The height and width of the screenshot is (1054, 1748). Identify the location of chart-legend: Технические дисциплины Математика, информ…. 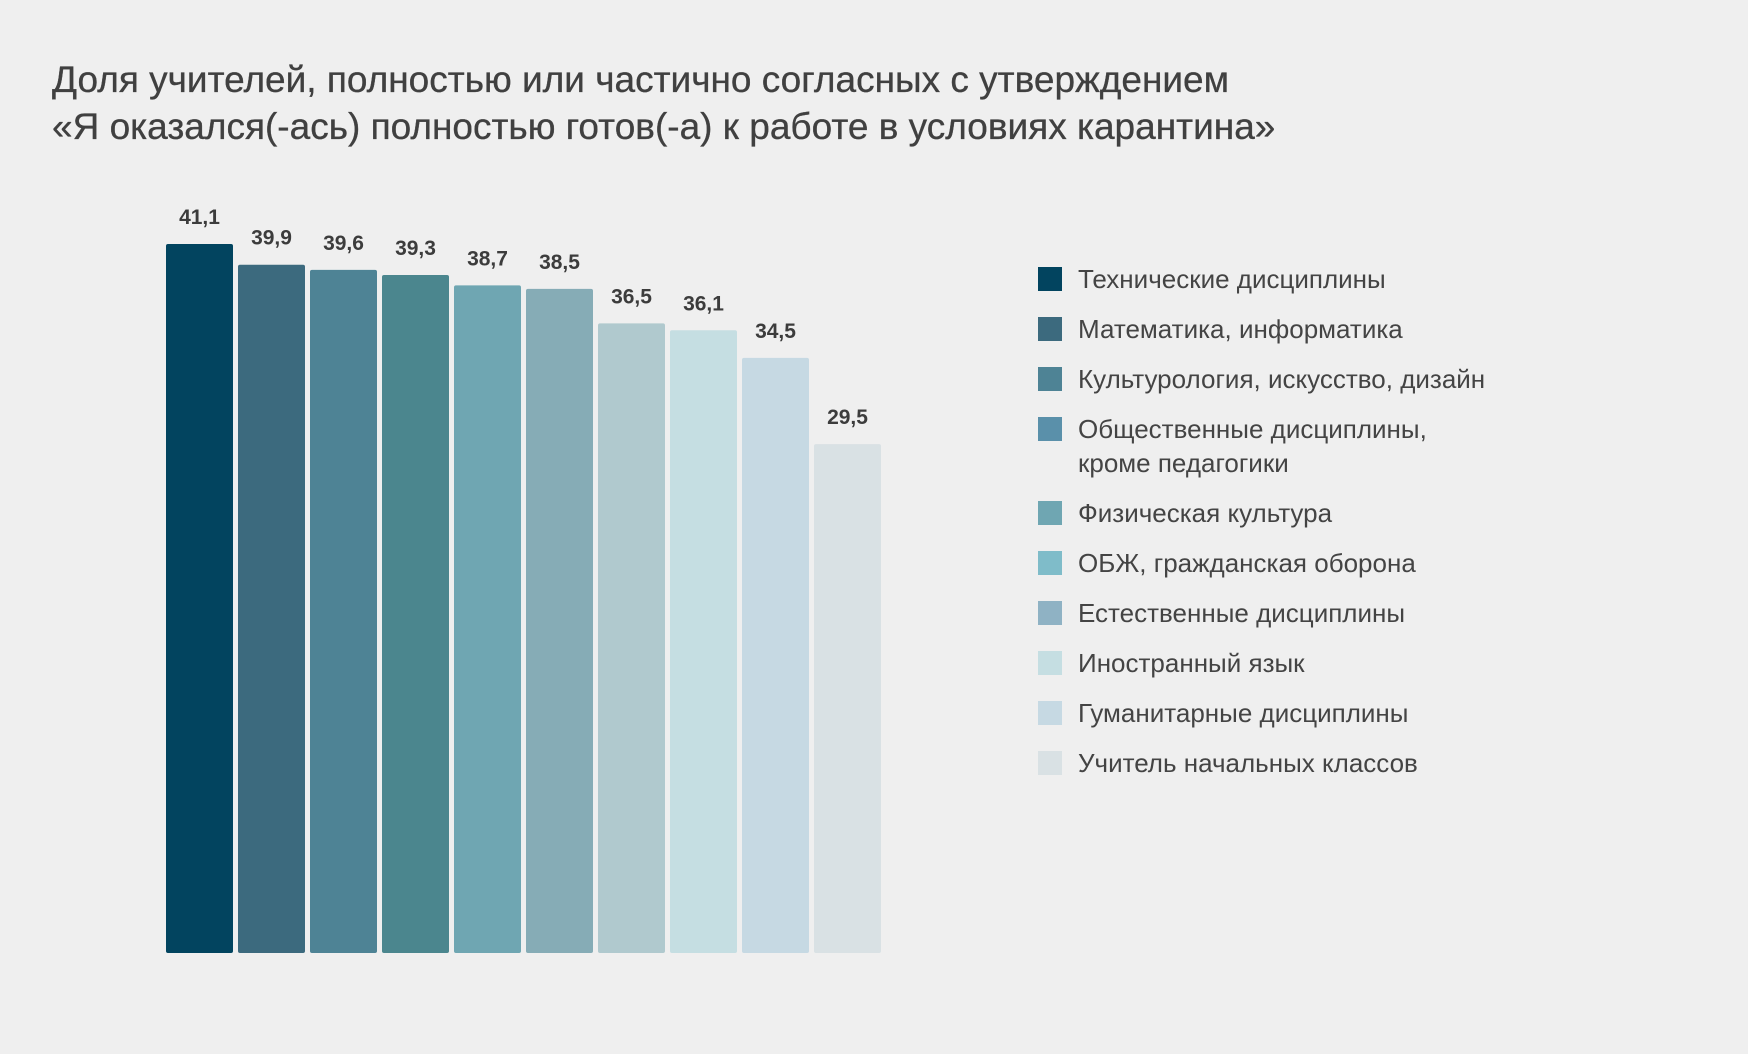
(1268, 529).